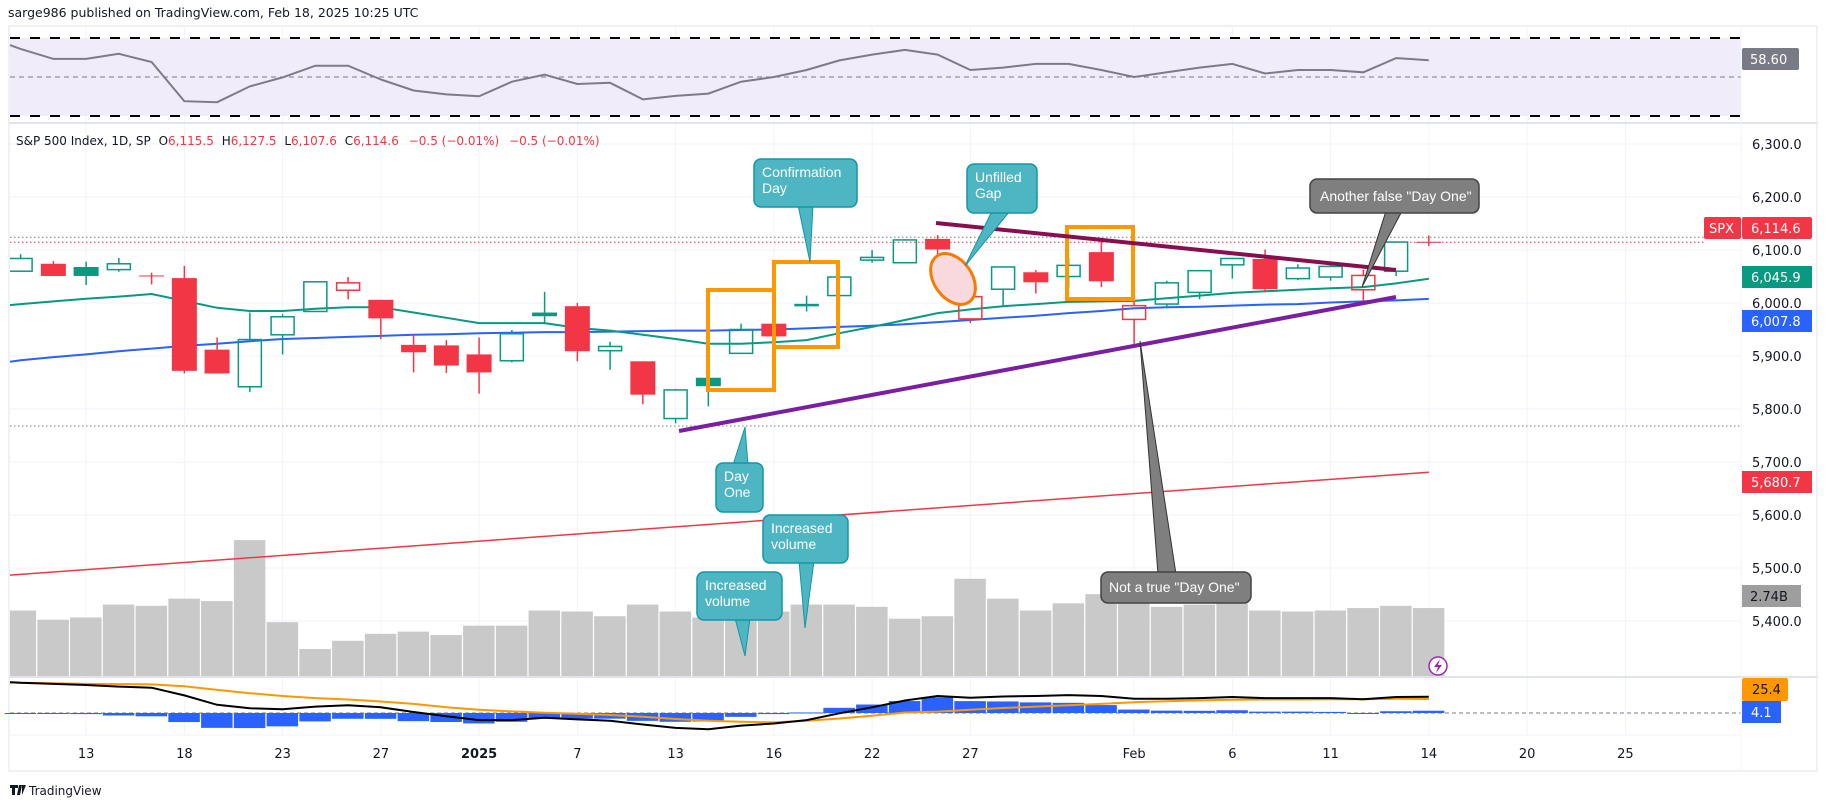  I want to click on volume-bars, so click(727, 608).